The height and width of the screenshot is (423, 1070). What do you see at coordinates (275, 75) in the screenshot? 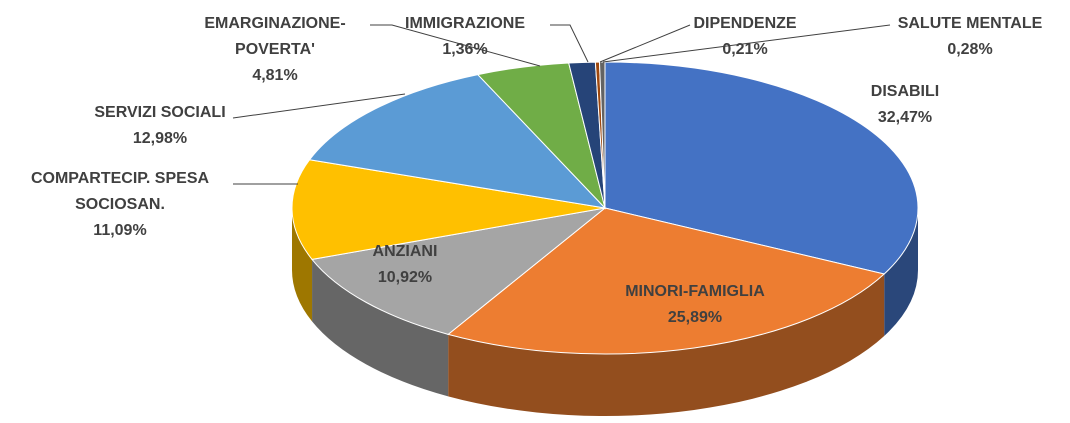
I see `label-value: 4,81%` at bounding box center [275, 75].